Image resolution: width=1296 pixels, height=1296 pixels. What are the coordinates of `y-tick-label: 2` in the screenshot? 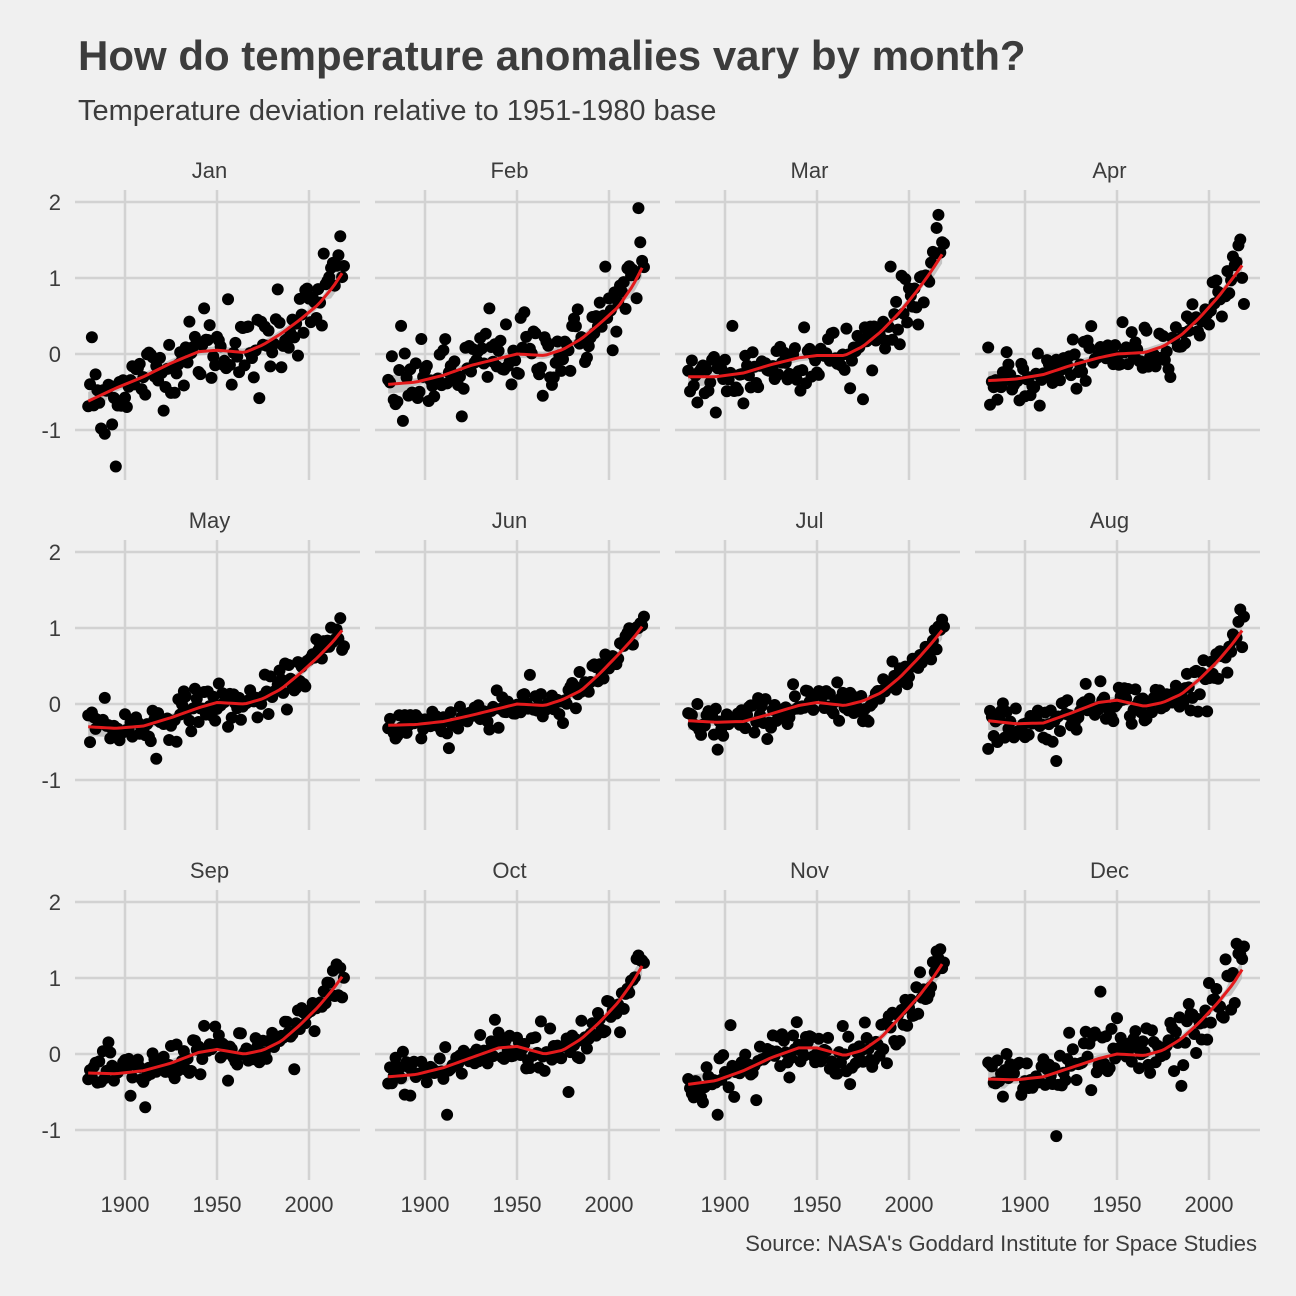 It's located at (55, 902).